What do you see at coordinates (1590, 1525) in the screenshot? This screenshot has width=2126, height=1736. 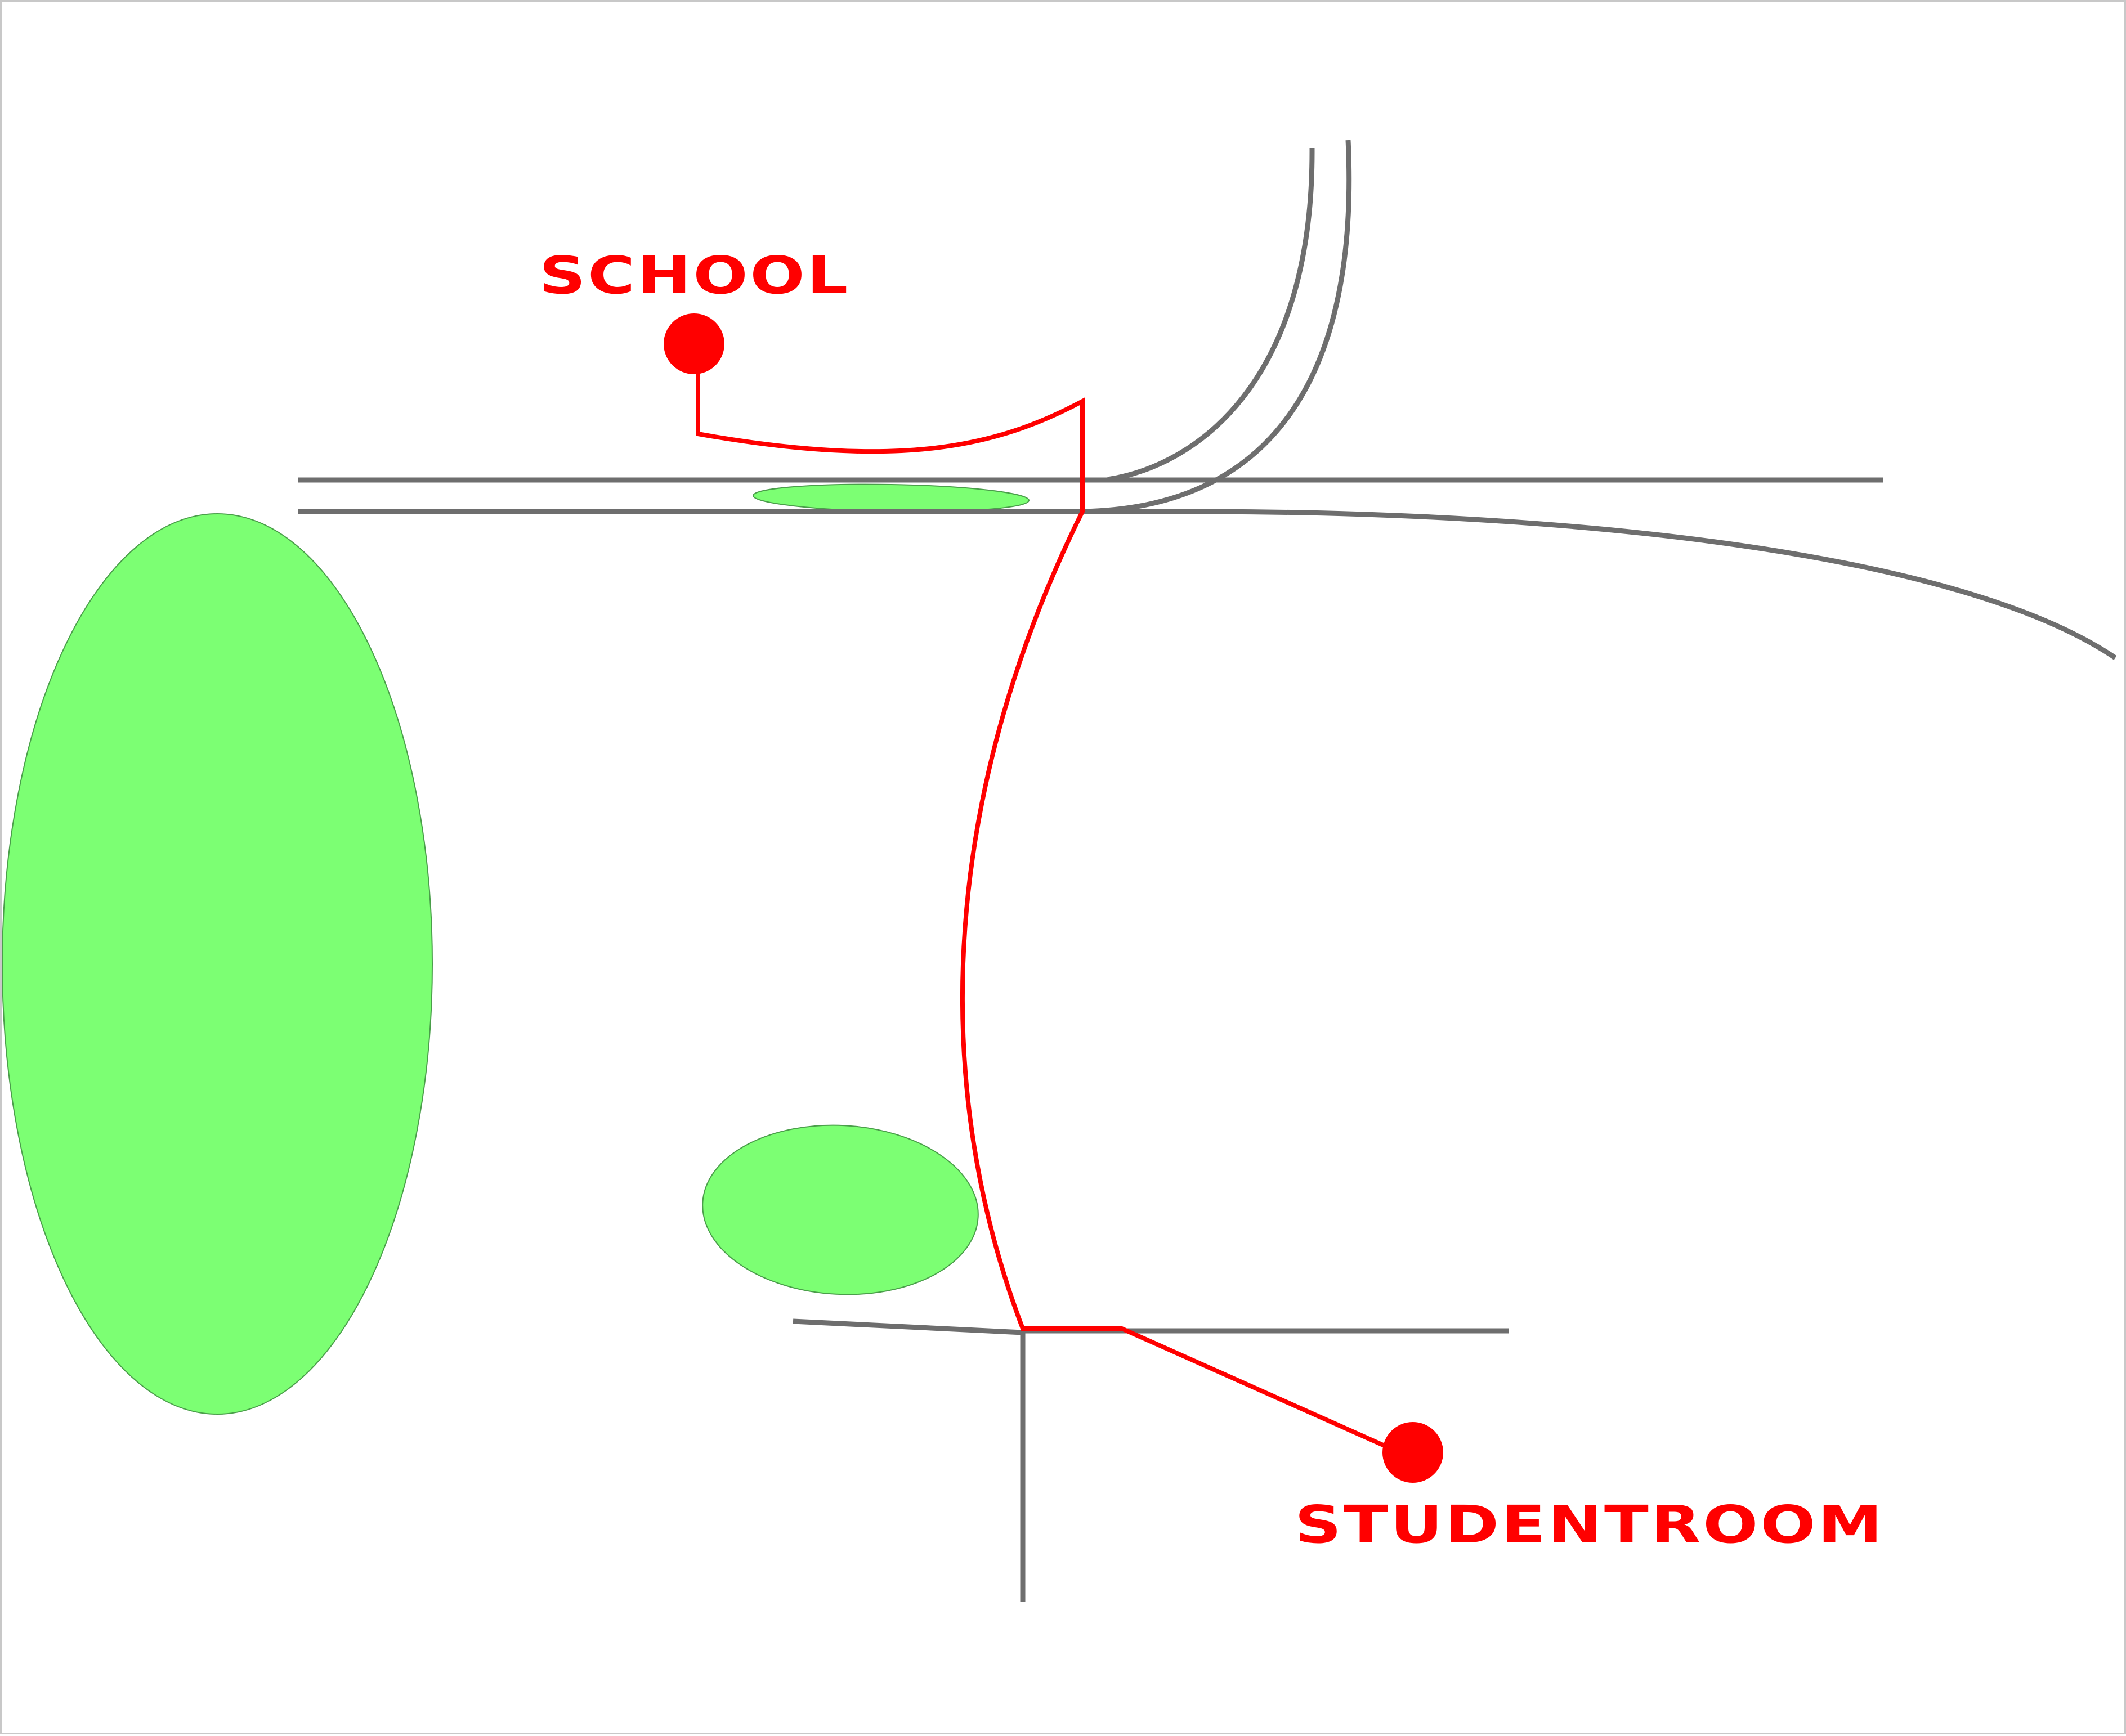 I see `studentroom-label: STUDENTROOM` at bounding box center [1590, 1525].